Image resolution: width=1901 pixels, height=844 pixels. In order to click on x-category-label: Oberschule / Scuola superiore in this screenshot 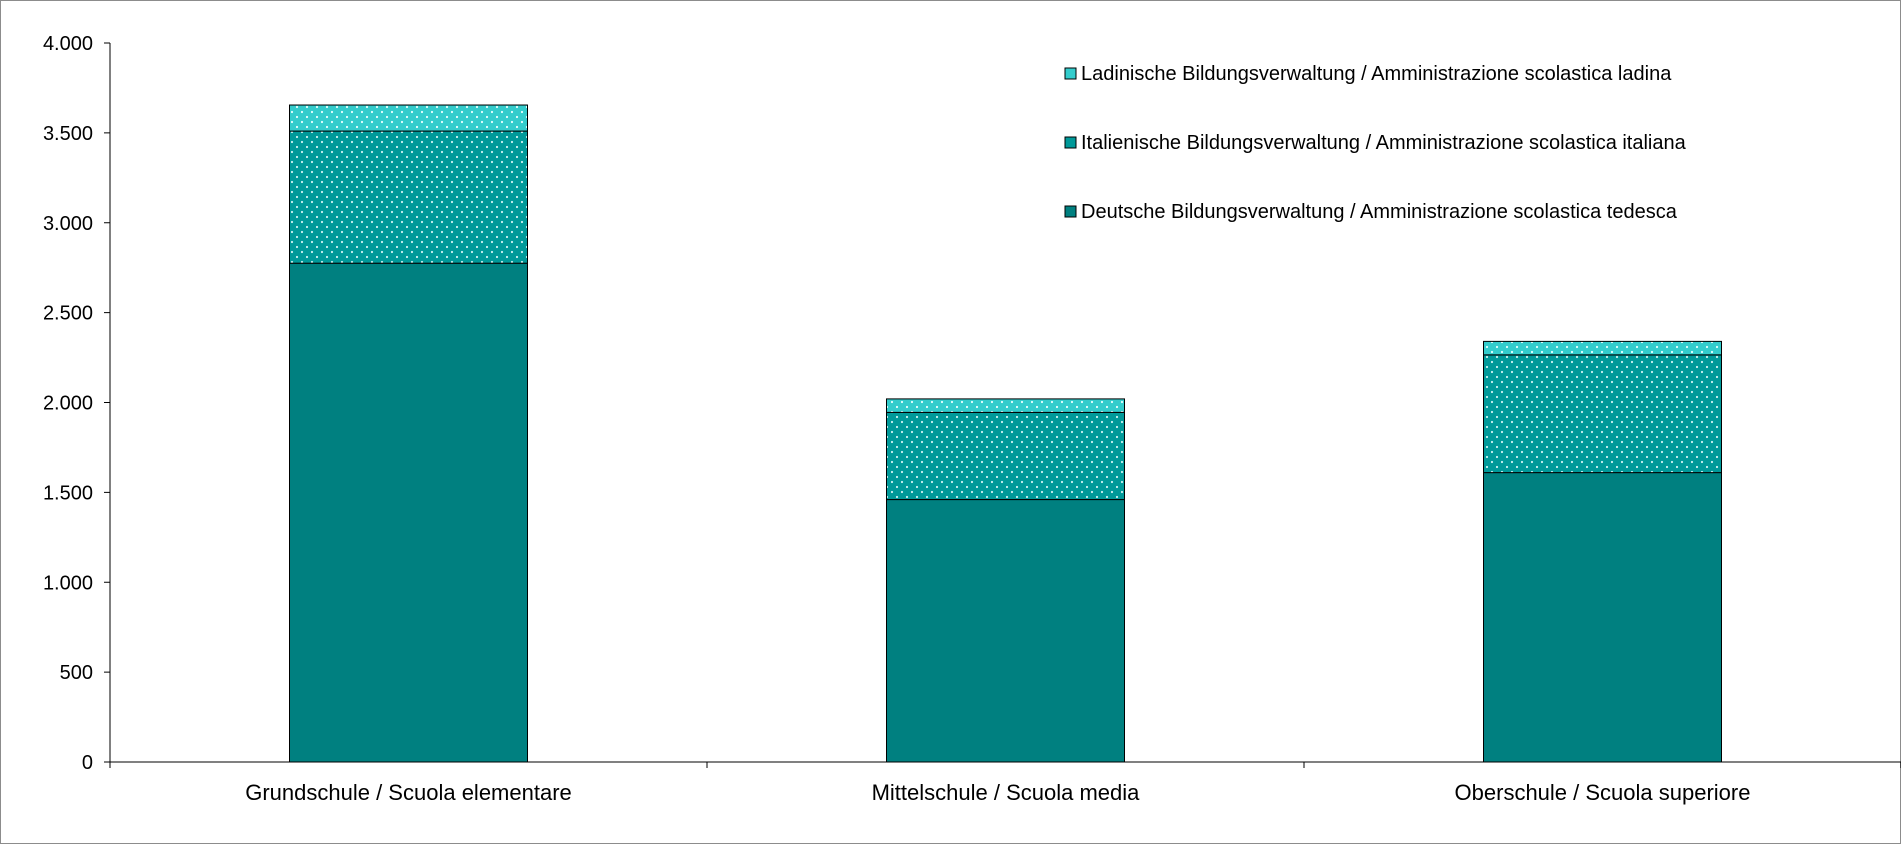, I will do `click(1603, 792)`.